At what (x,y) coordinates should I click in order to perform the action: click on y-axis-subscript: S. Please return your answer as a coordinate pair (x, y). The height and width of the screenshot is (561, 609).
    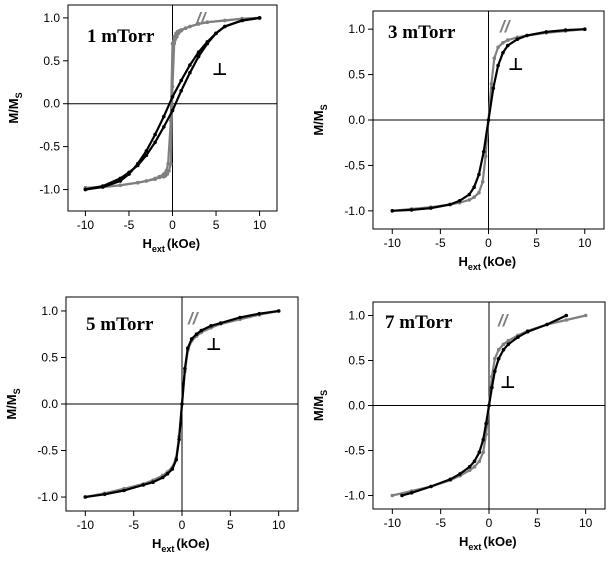
    Looking at the image, I should click on (324, 107).